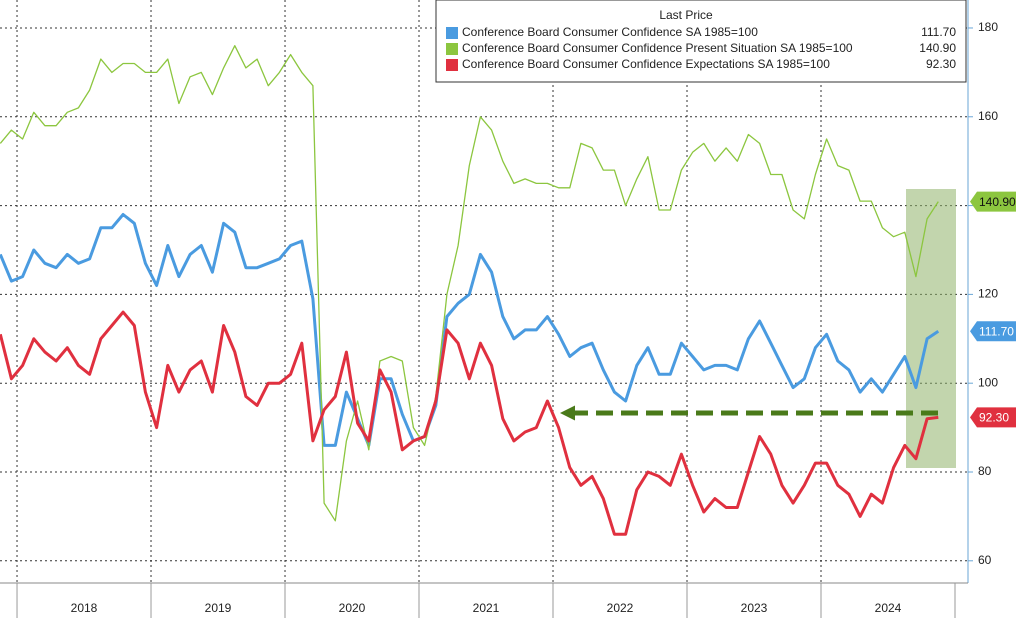 Image resolution: width=1017 pixels, height=618 pixels. What do you see at coordinates (988, 27) in the screenshot?
I see `y-tick-label: 180` at bounding box center [988, 27].